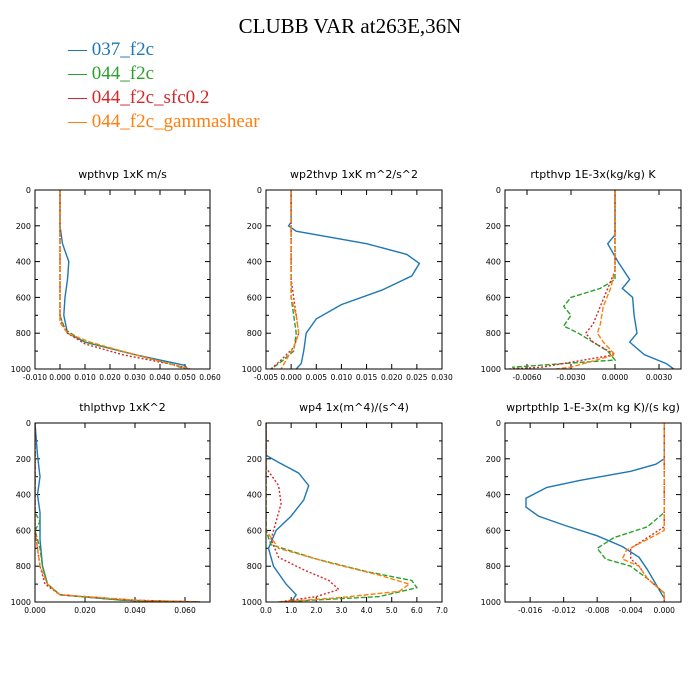  I want to click on x-tick-label: 0.025, so click(417, 377).